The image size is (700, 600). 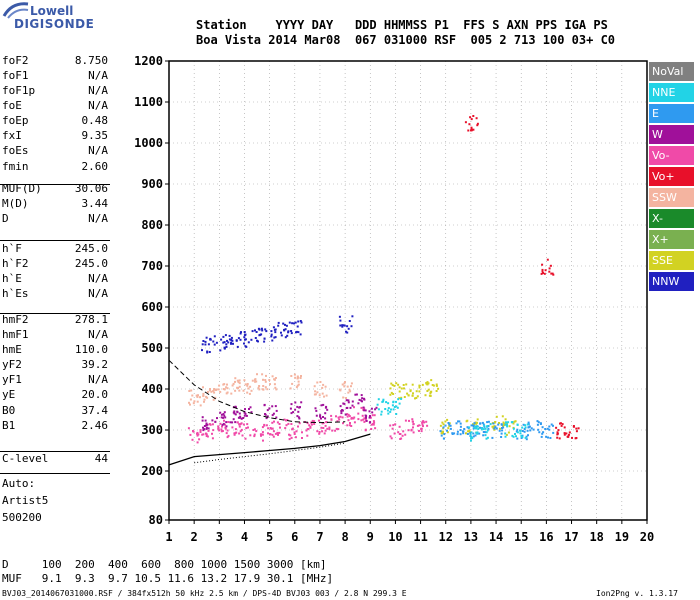 I want to click on legend-item-vo-: Vo-, so click(x=671, y=155).